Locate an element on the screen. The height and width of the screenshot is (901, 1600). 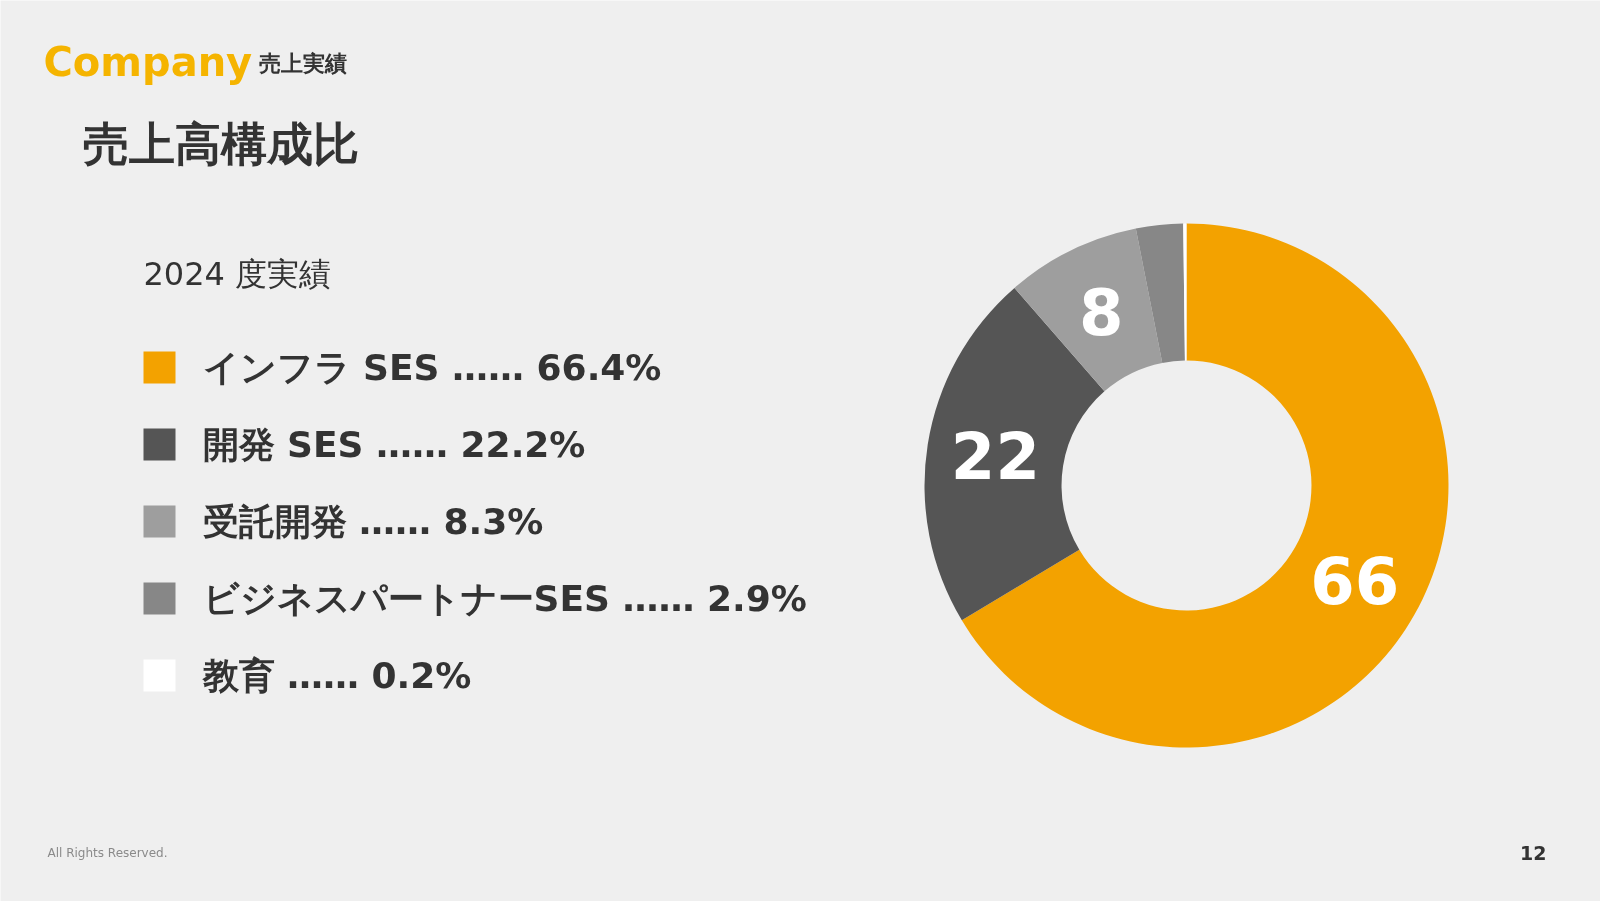
data-label: 22 is located at coordinates (995, 456).